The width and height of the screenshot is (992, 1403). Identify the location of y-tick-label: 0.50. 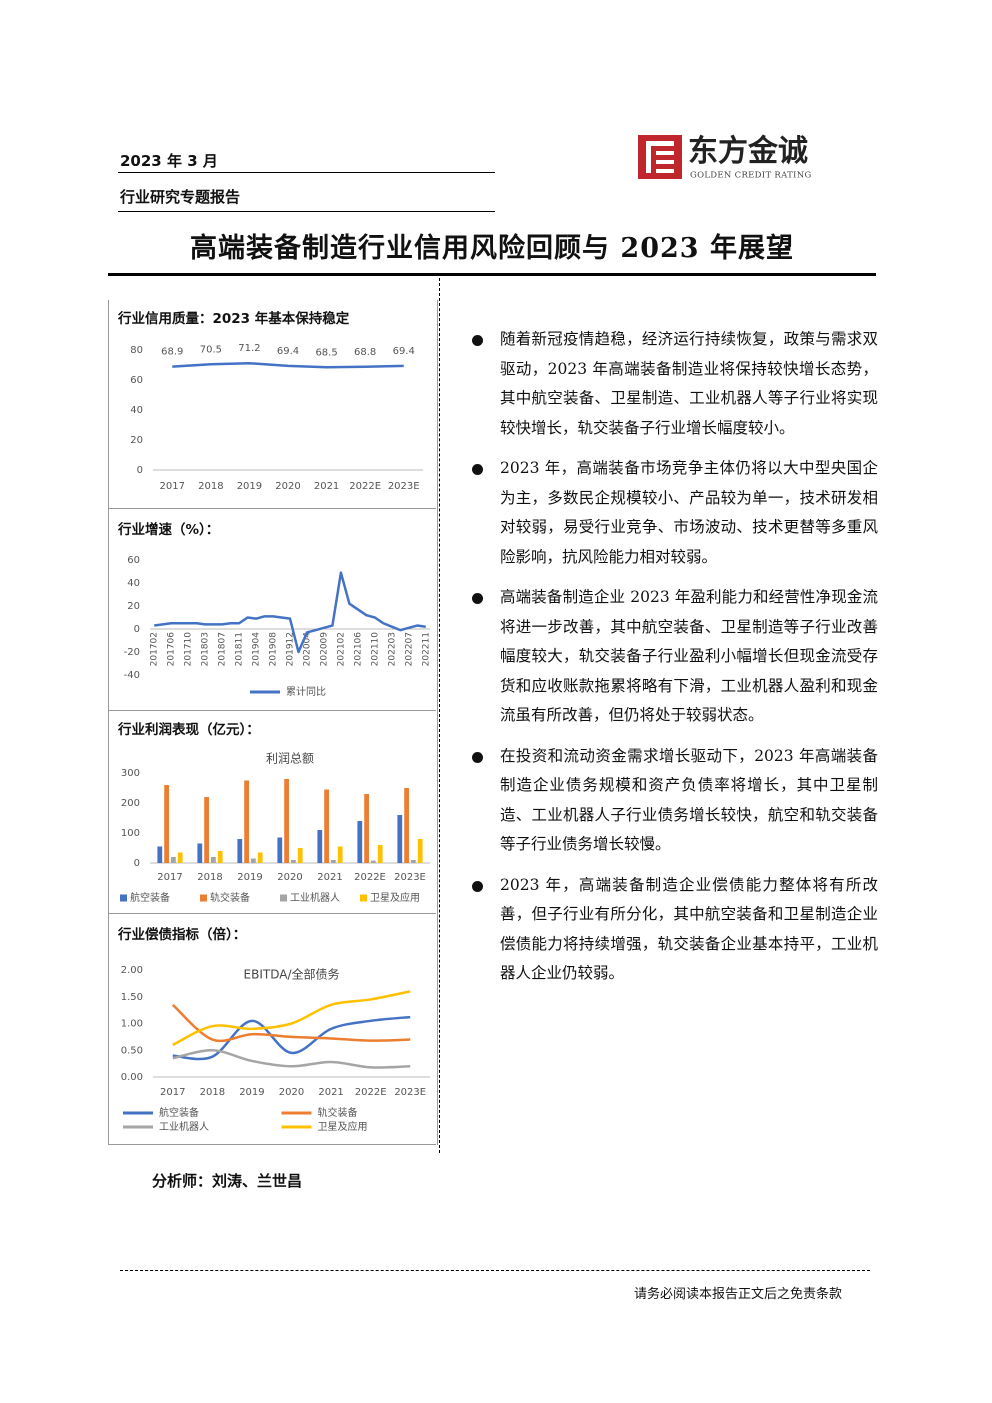
(132, 1050).